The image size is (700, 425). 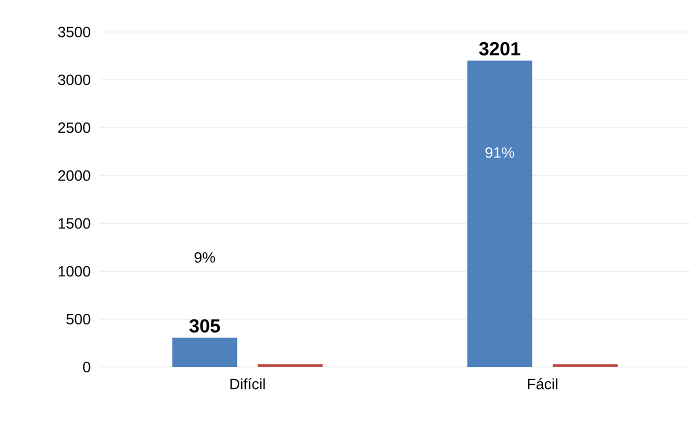 I want to click on y-tick-label: 2500, so click(x=74, y=127).